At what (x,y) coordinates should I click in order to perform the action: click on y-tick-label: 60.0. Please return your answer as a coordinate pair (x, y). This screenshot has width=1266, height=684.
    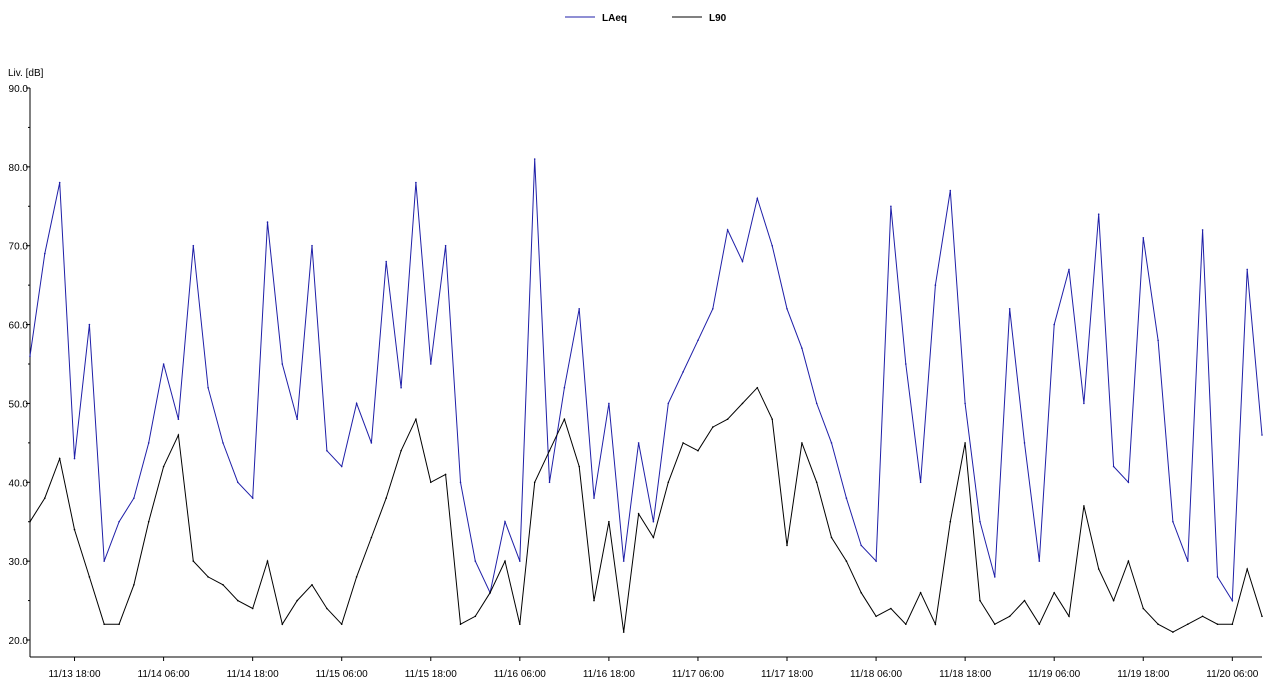
    Looking at the image, I should click on (19, 326).